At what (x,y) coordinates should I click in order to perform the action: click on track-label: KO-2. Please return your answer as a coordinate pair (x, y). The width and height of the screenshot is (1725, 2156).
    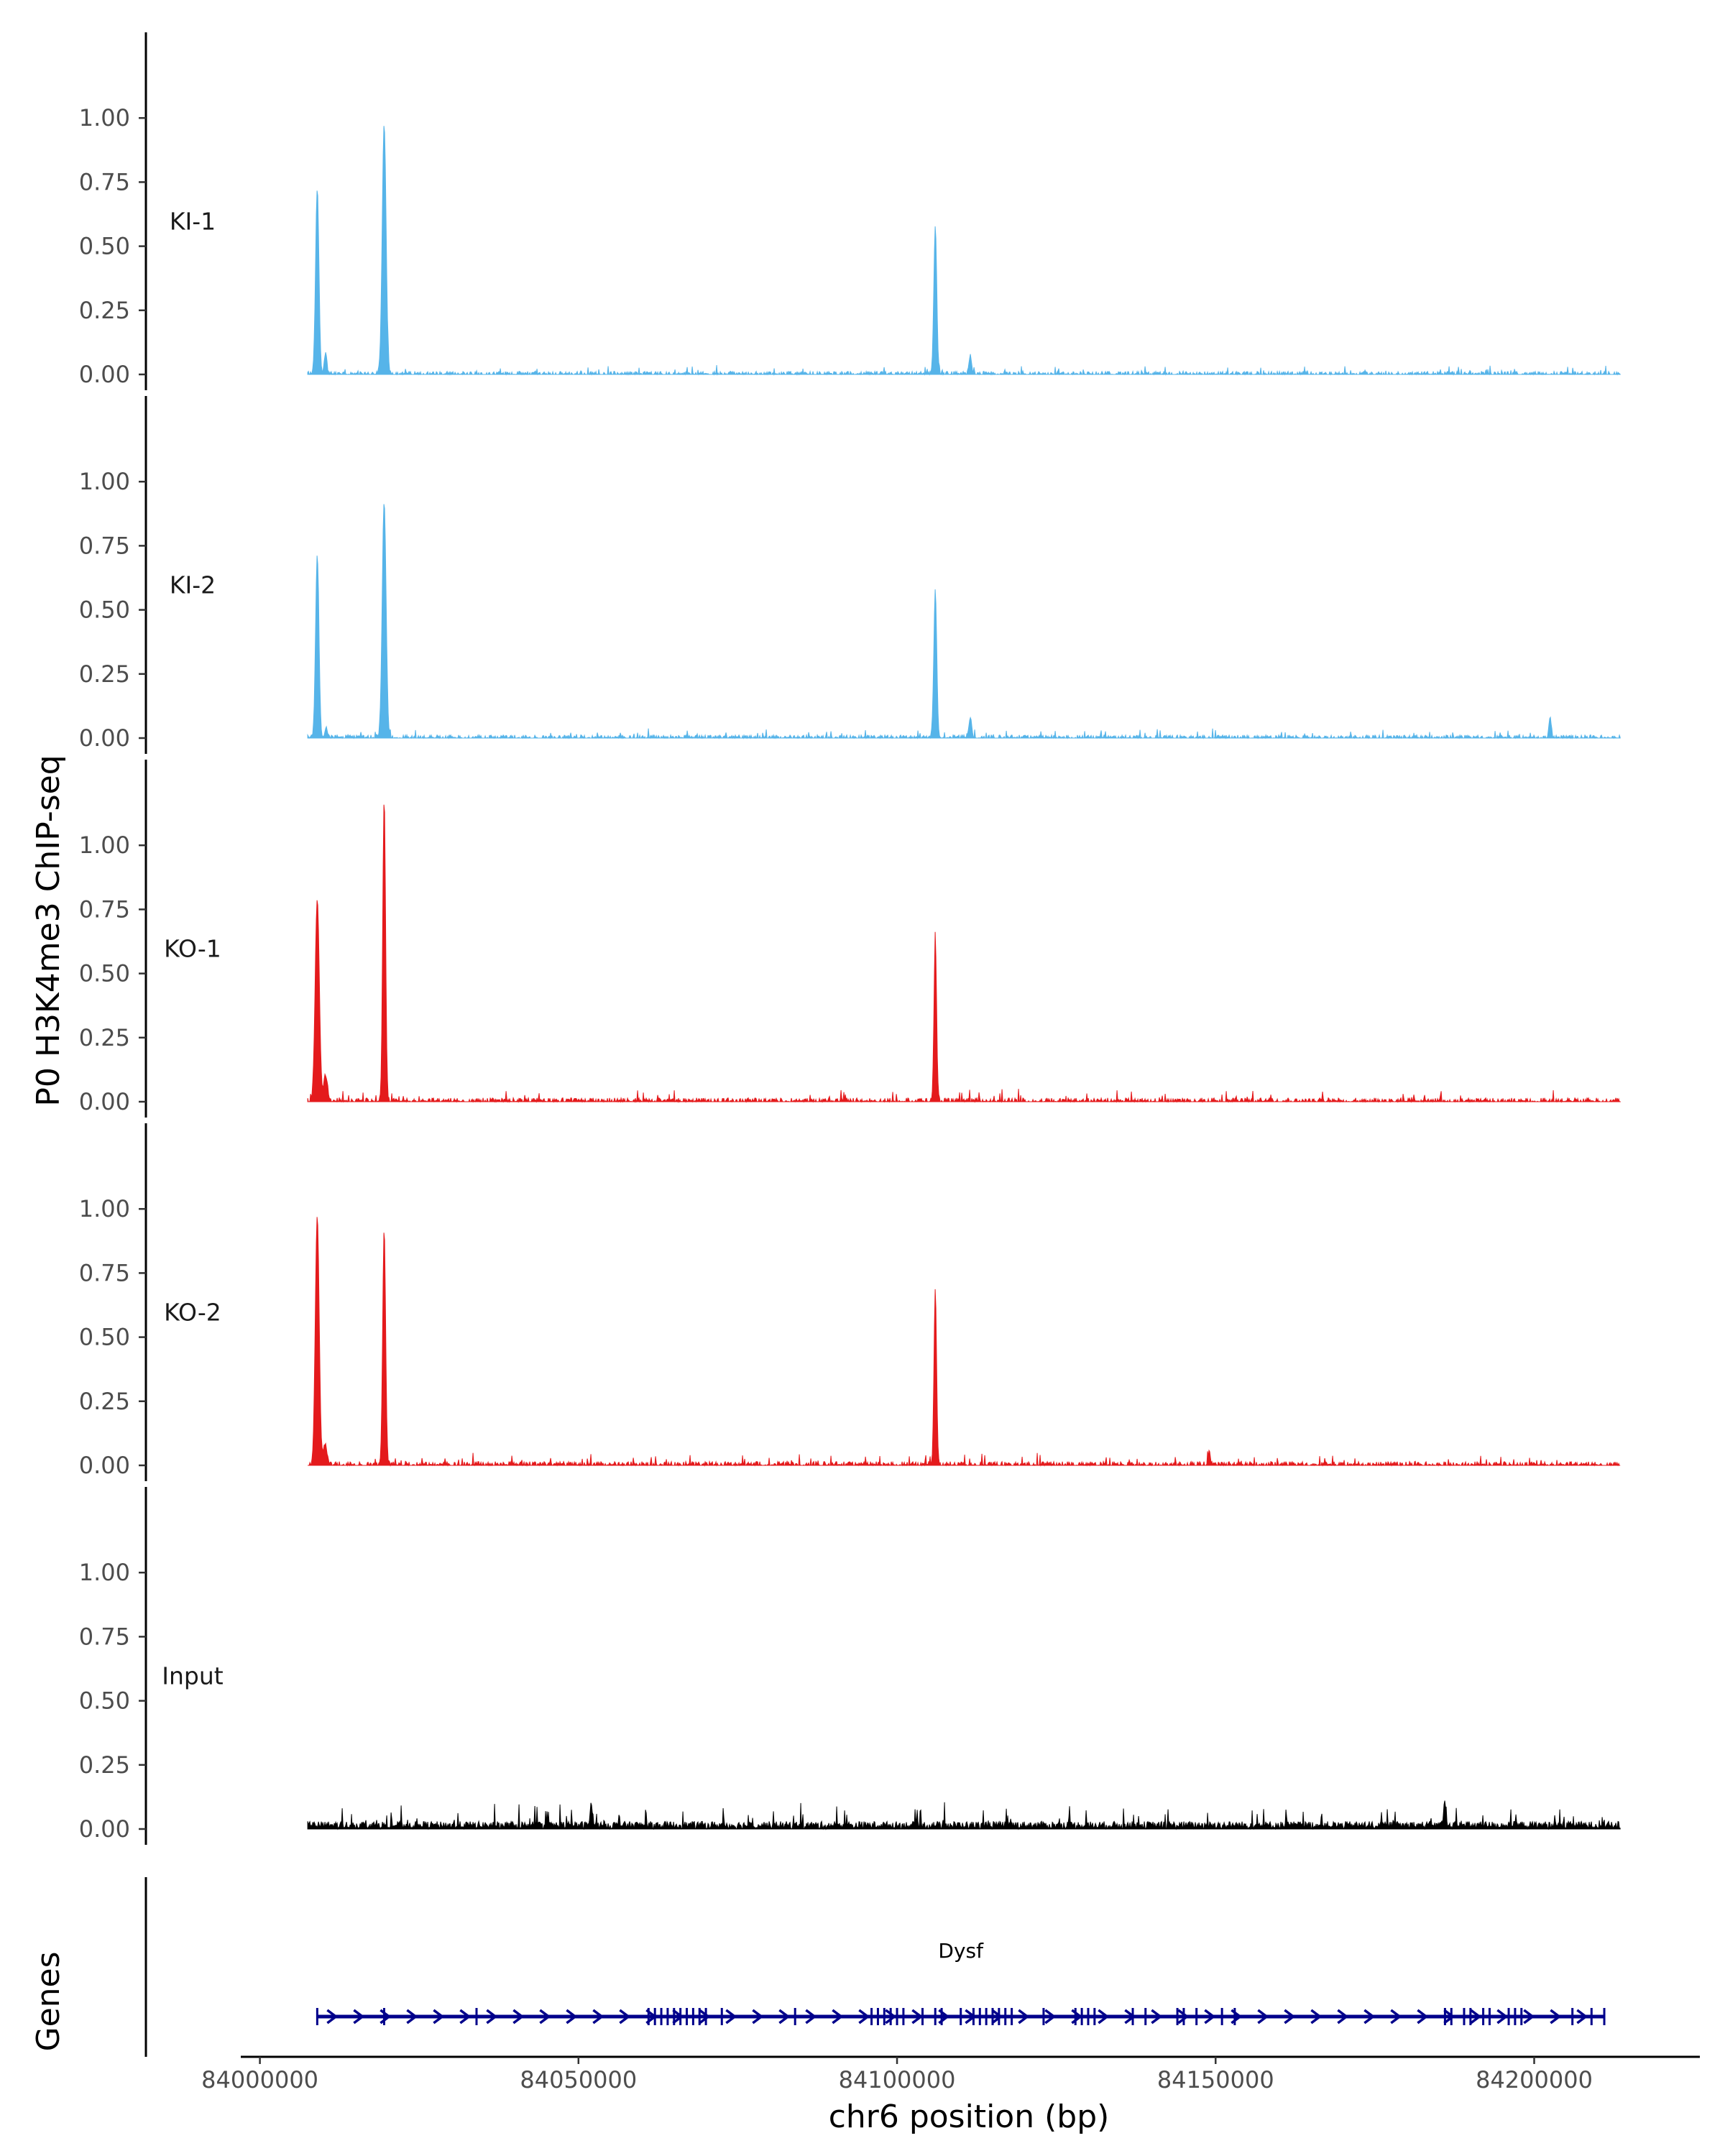
    Looking at the image, I should click on (192, 1313).